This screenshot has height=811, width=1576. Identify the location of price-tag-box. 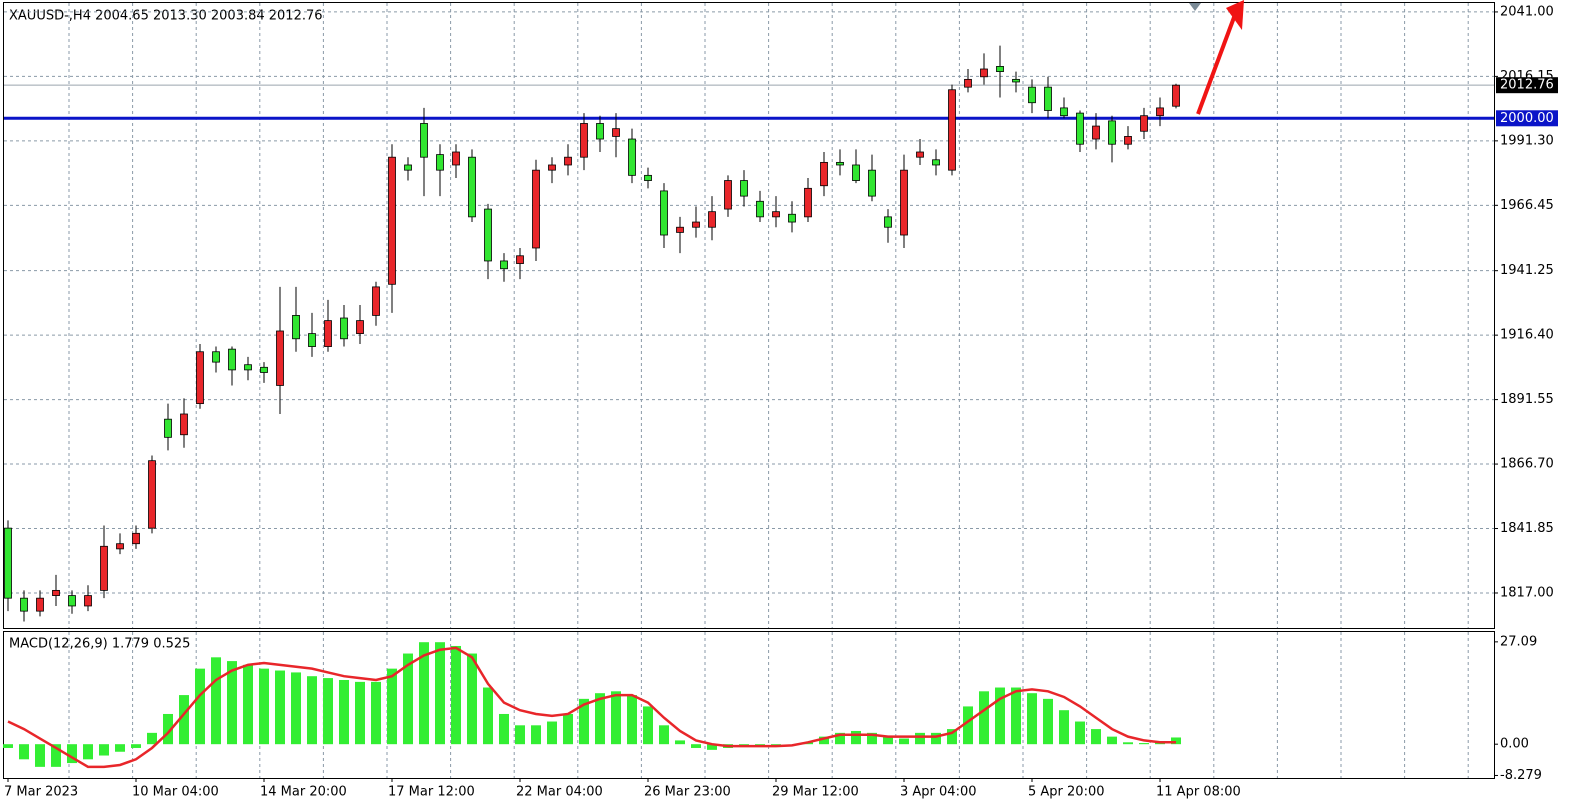
(1527, 85).